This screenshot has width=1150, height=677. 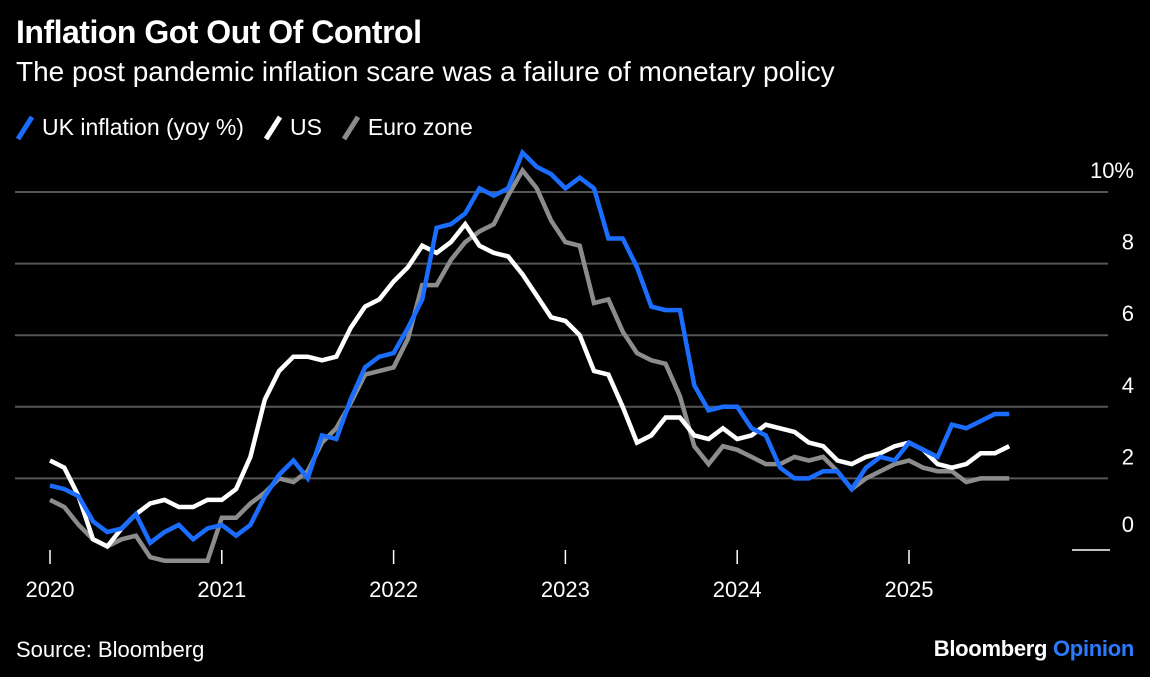 What do you see at coordinates (1128, 242) in the screenshot?
I see `y-tick-label: 8` at bounding box center [1128, 242].